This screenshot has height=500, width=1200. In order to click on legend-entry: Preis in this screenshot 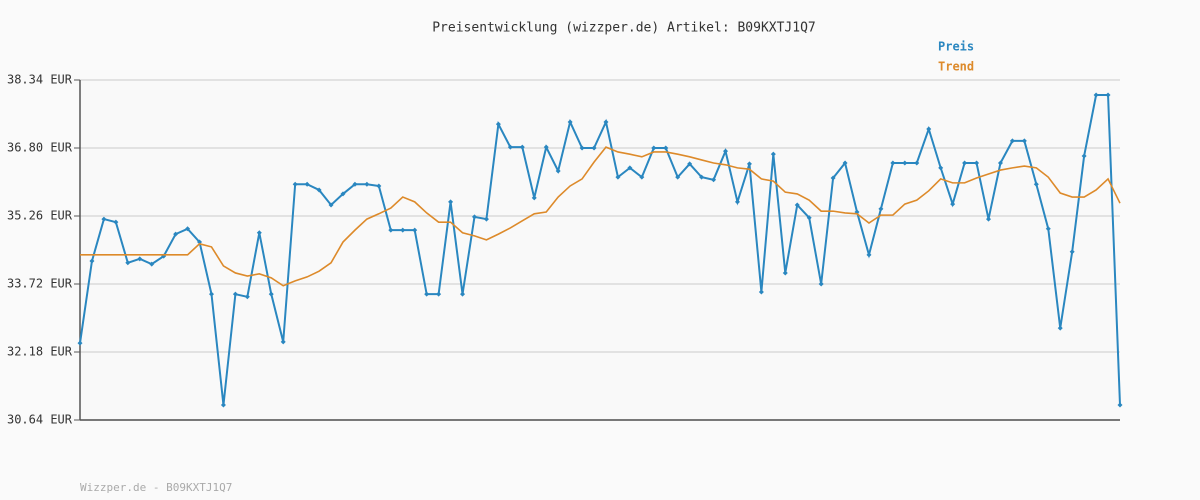, I will do `click(956, 47)`.